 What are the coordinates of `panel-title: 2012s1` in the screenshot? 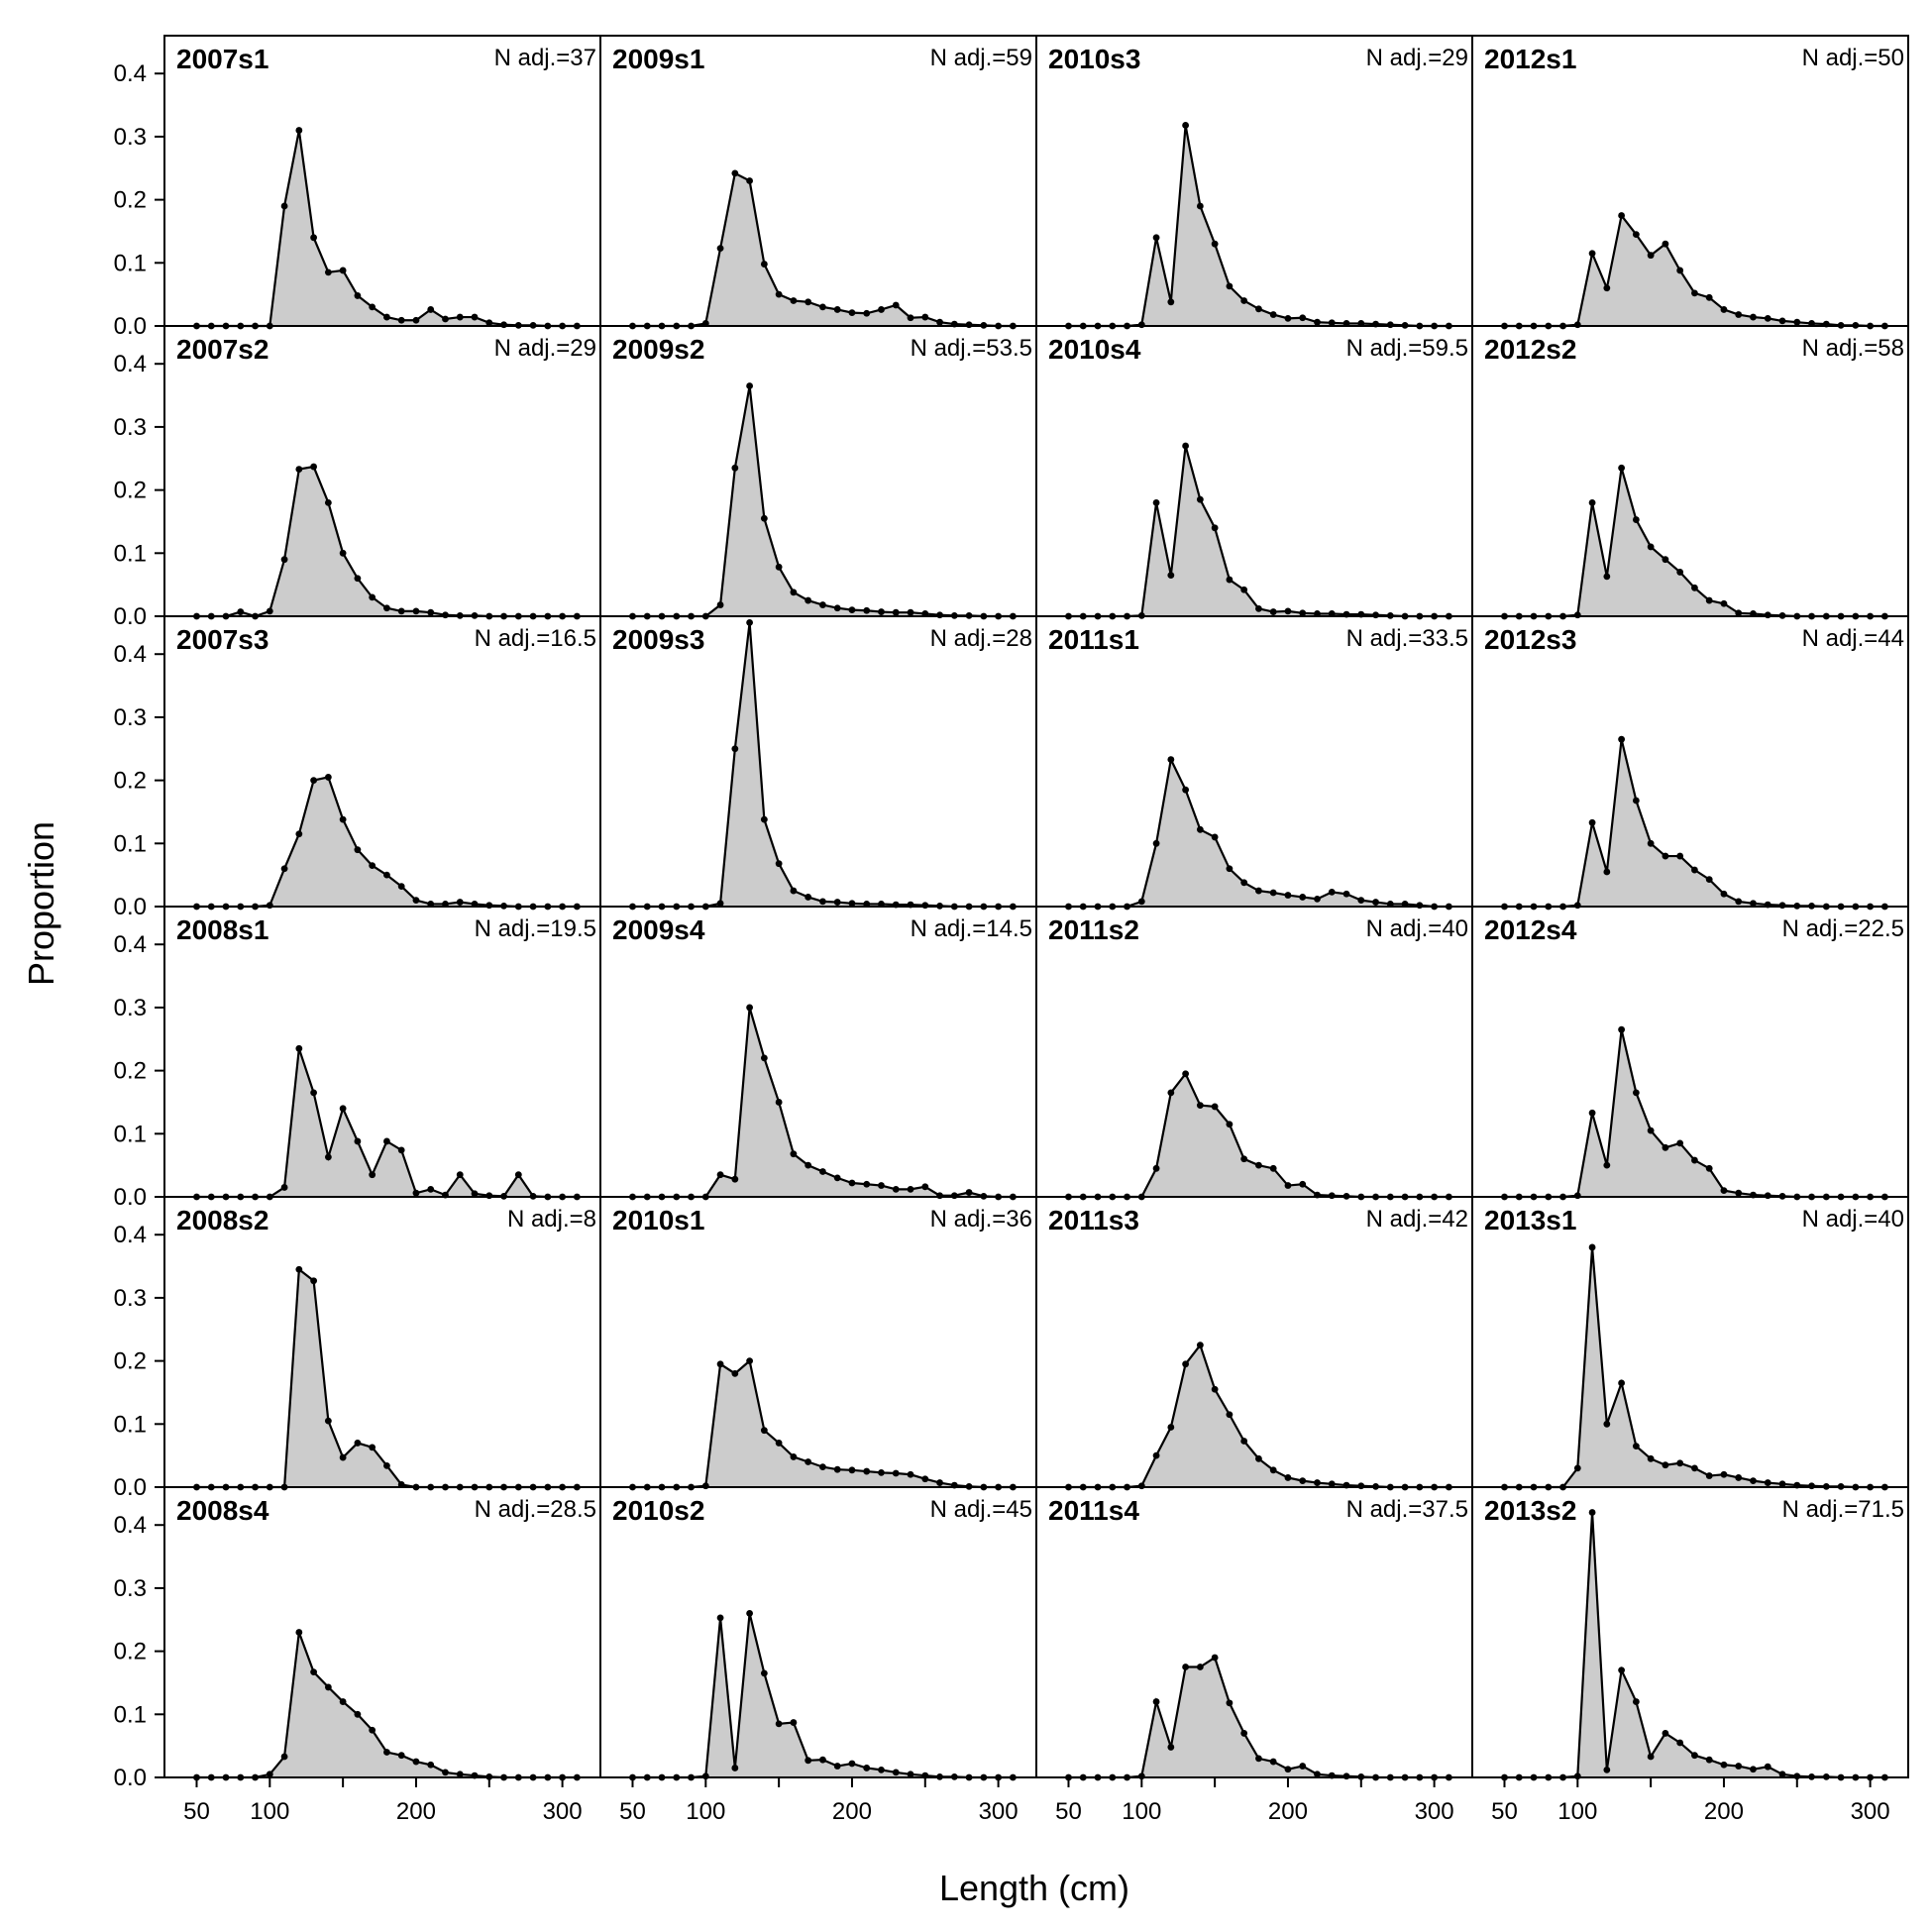 It's located at (1530, 59).